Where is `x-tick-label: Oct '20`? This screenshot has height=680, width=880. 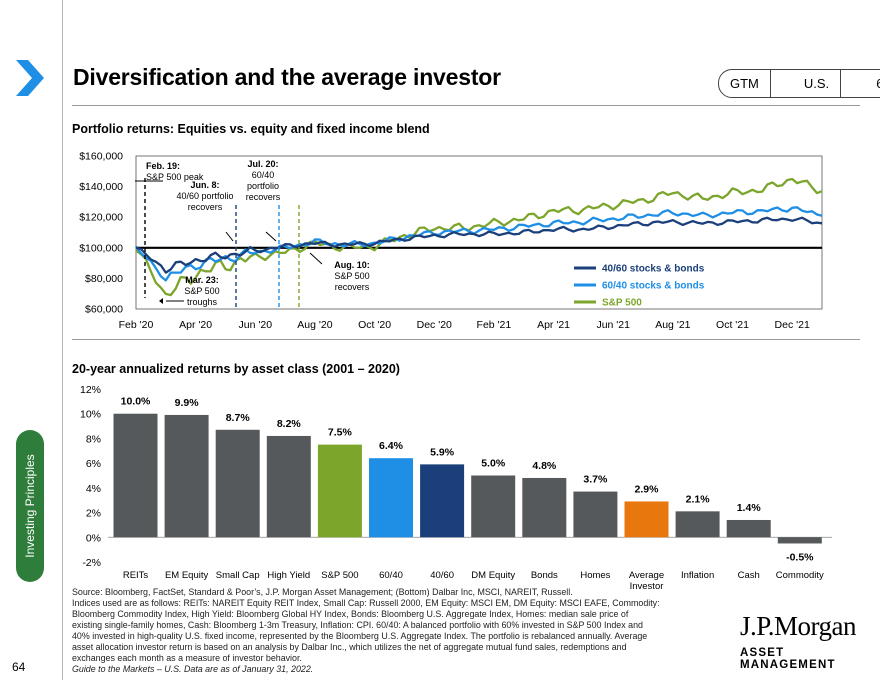
x-tick-label: Oct '20 is located at coordinates (374, 325).